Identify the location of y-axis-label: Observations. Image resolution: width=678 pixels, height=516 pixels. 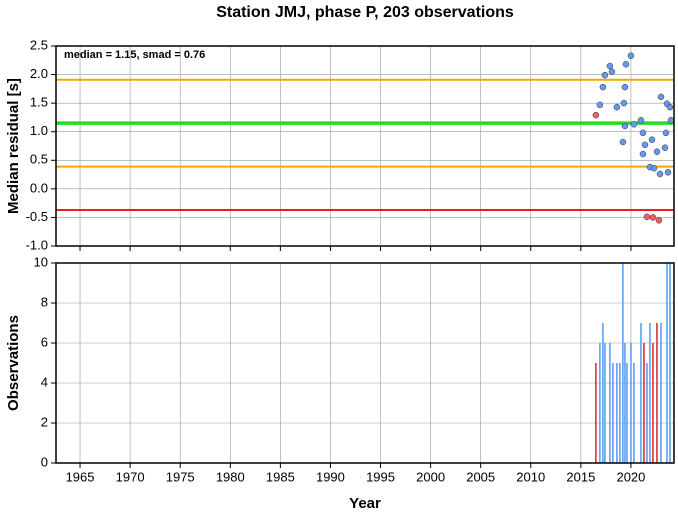
(13, 363).